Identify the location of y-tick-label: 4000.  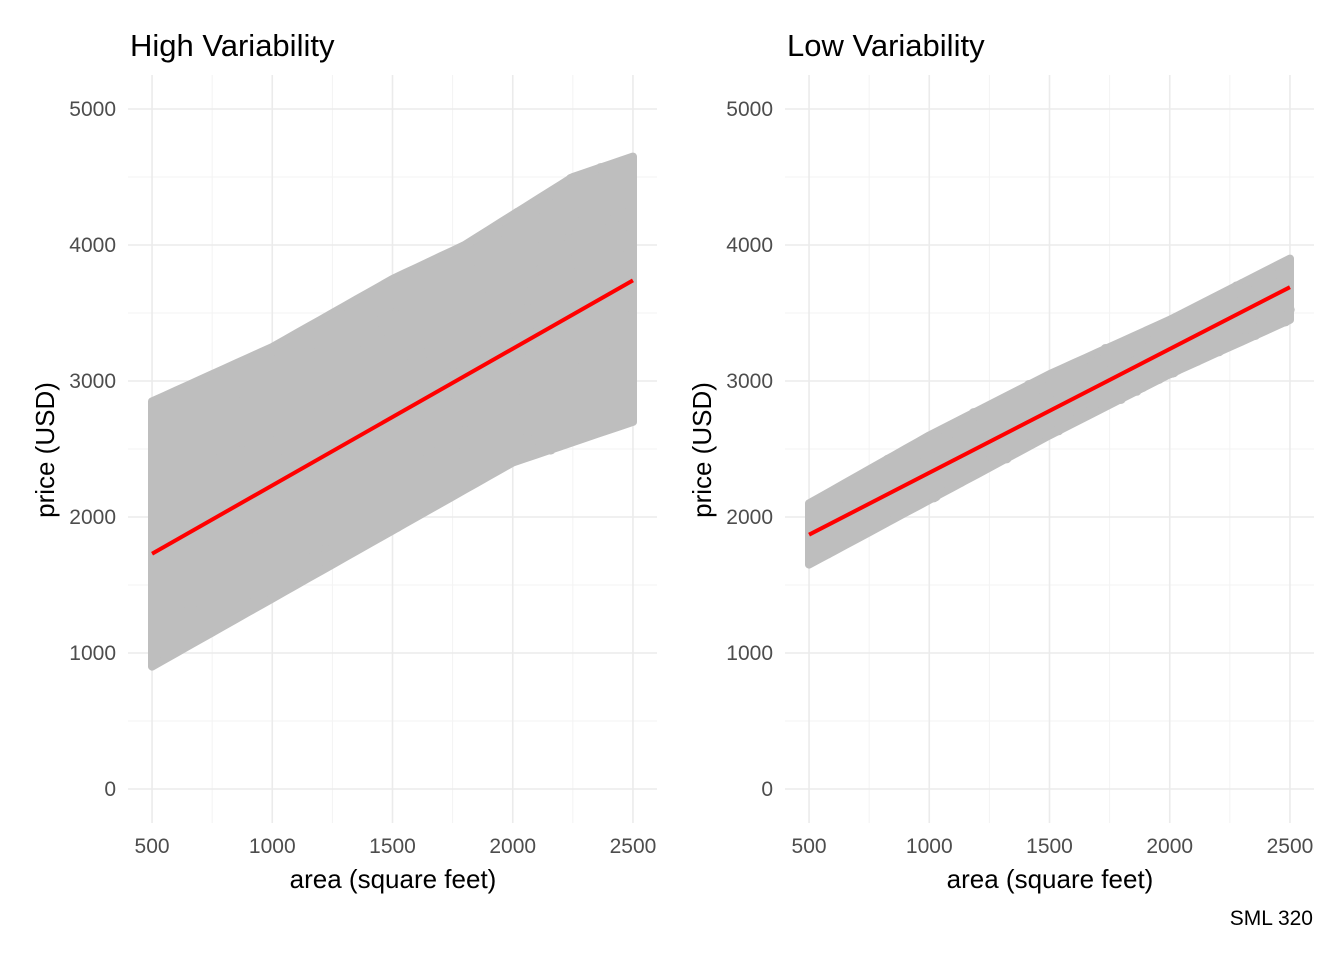
(749, 245).